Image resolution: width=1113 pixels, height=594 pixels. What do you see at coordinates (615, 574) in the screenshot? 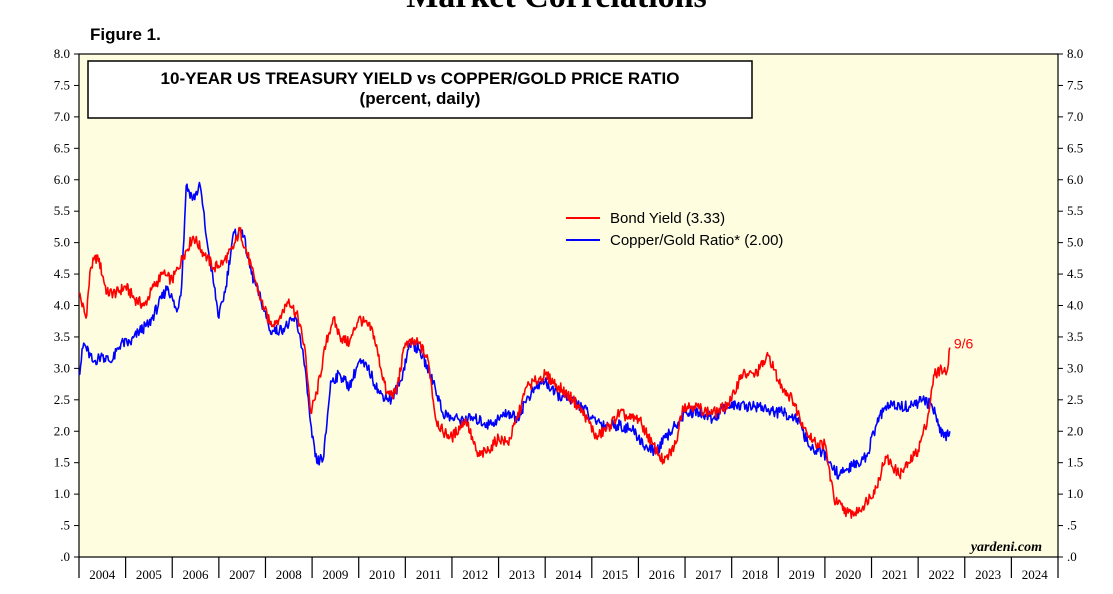
I see `x-tick-label: 2015` at bounding box center [615, 574].